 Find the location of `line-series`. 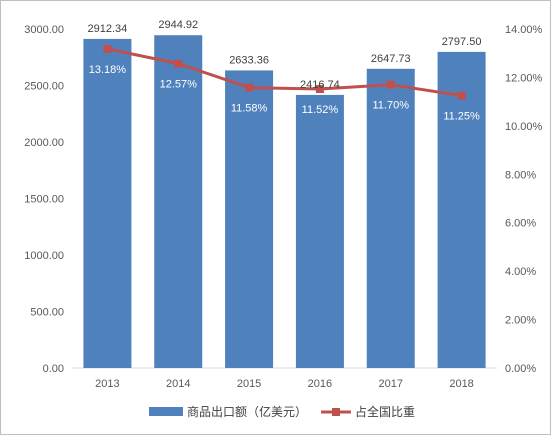

line-series is located at coordinates (284, 72).